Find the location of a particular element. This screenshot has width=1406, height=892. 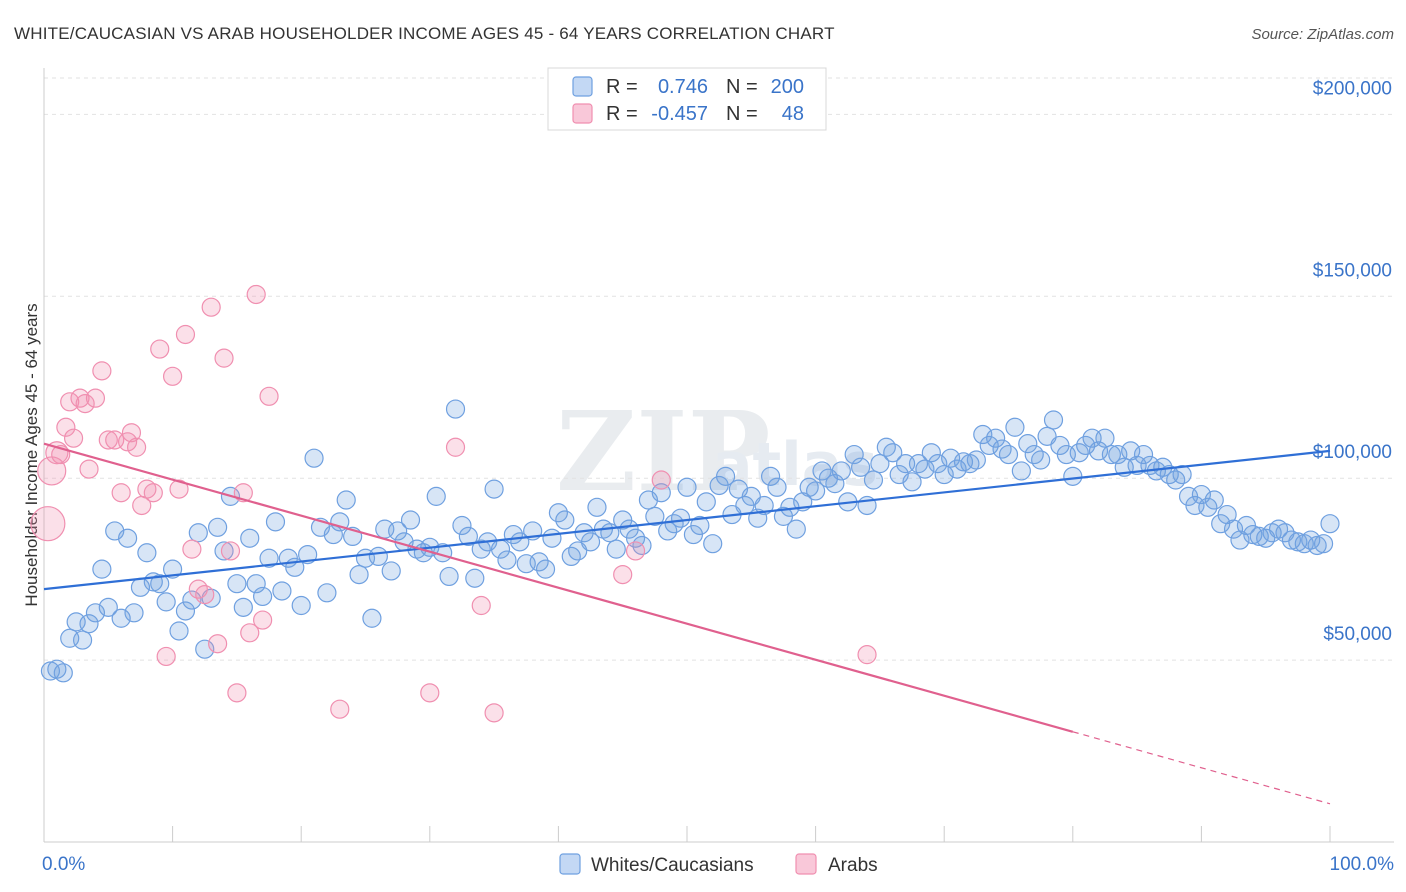

x-tick-label-100: 100.0% is located at coordinates (1362, 864).